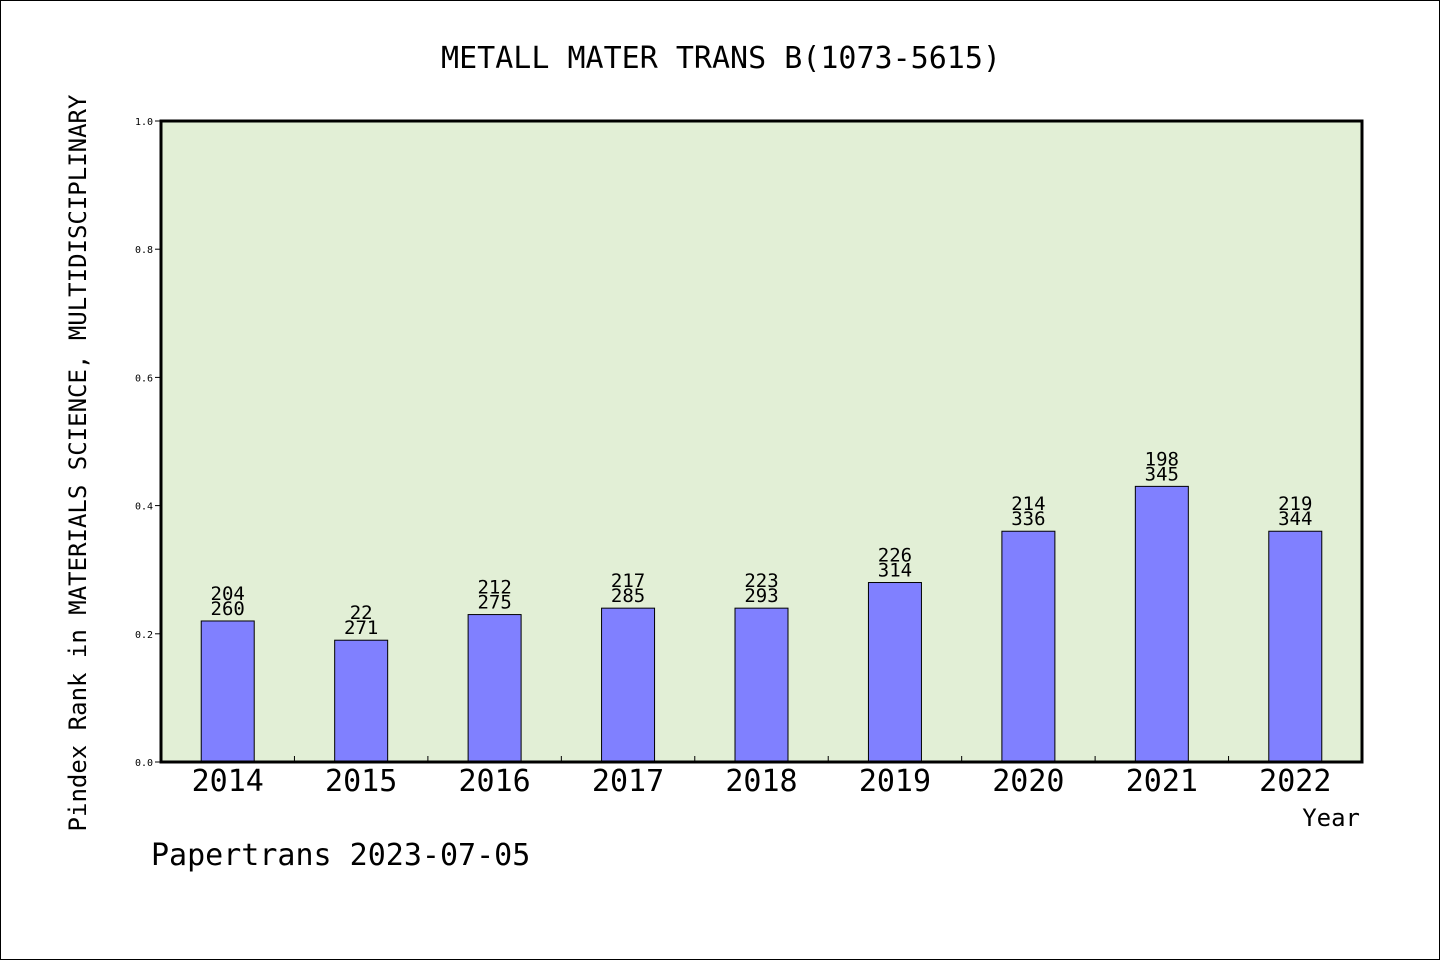 The width and height of the screenshot is (1440, 961). I want to click on y-tick-label: 0.4, so click(144, 507).